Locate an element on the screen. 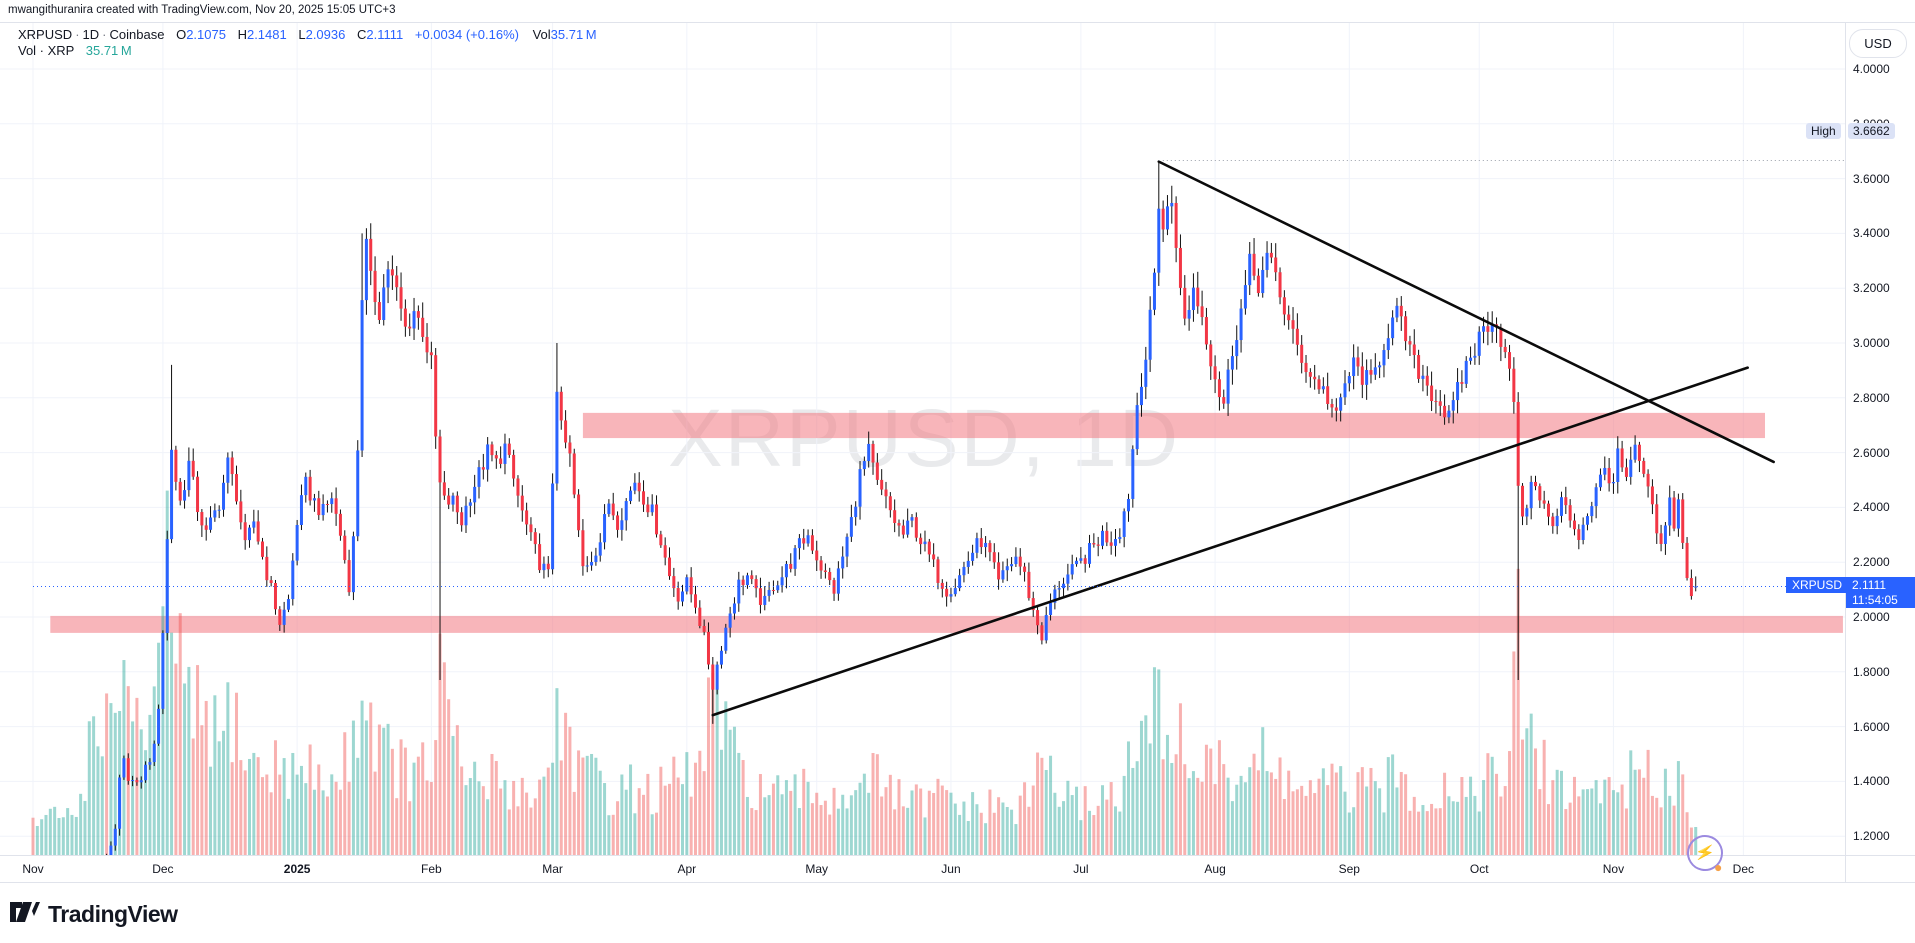 This screenshot has width=1915, height=943. legend-symbol: XRPUSD is located at coordinates (45, 34).